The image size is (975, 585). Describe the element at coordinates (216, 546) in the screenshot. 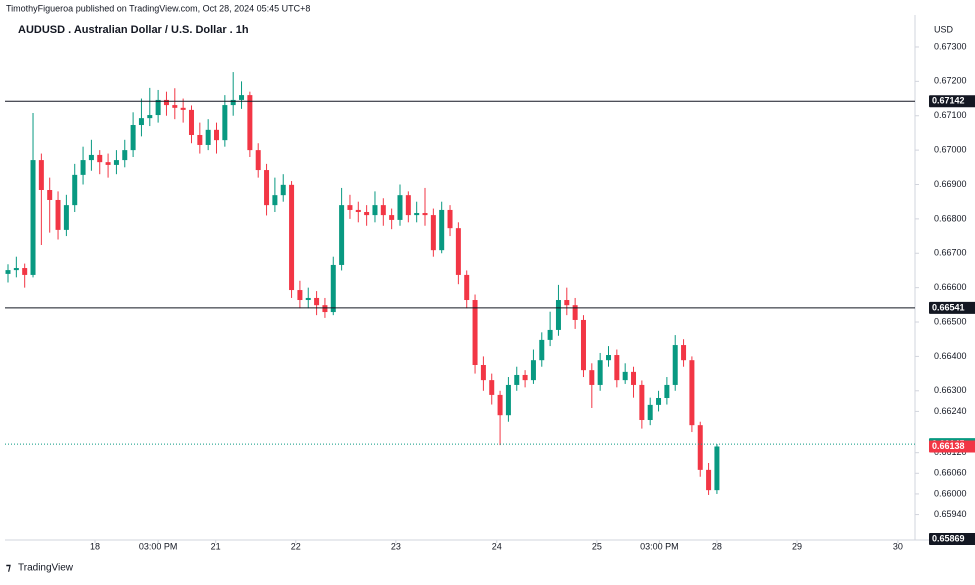

I see `x-tick-label: 21` at that location.